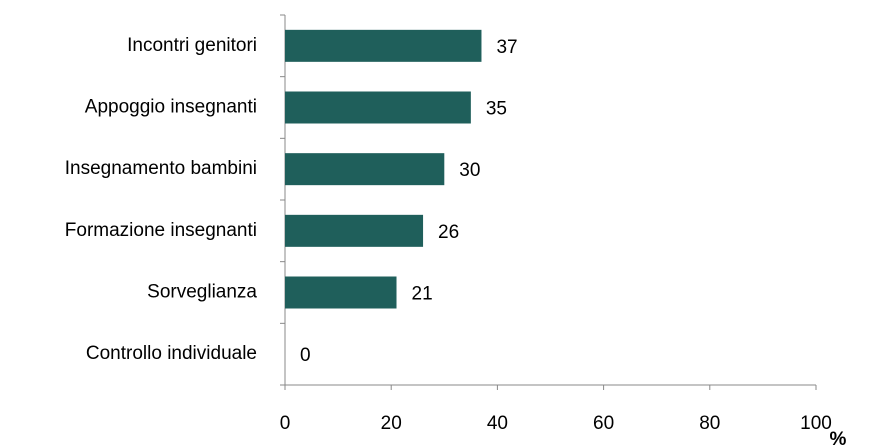 This screenshot has height=448, width=879. What do you see at coordinates (816, 423) in the screenshot?
I see `x-tick-label: 100` at bounding box center [816, 423].